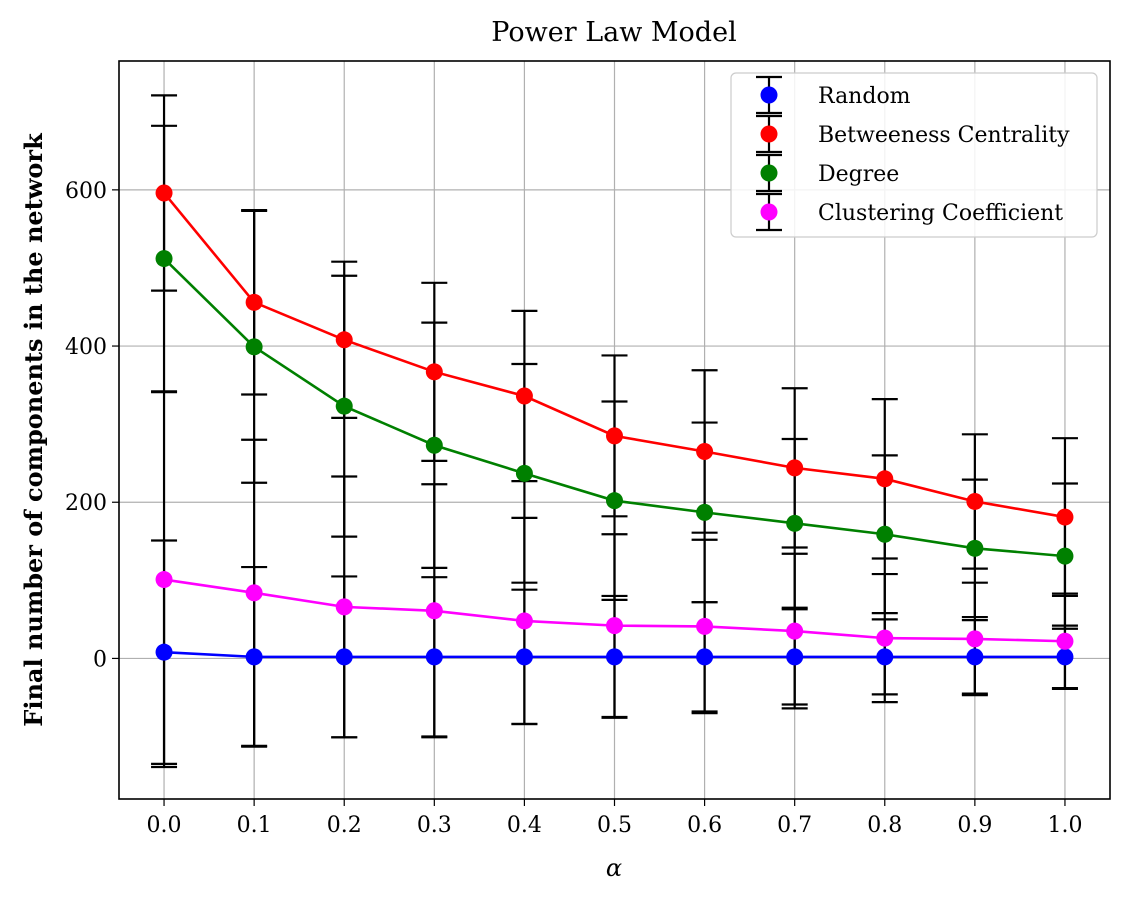 The image size is (1131, 901). I want to click on x-axis-label: α, so click(614, 868).